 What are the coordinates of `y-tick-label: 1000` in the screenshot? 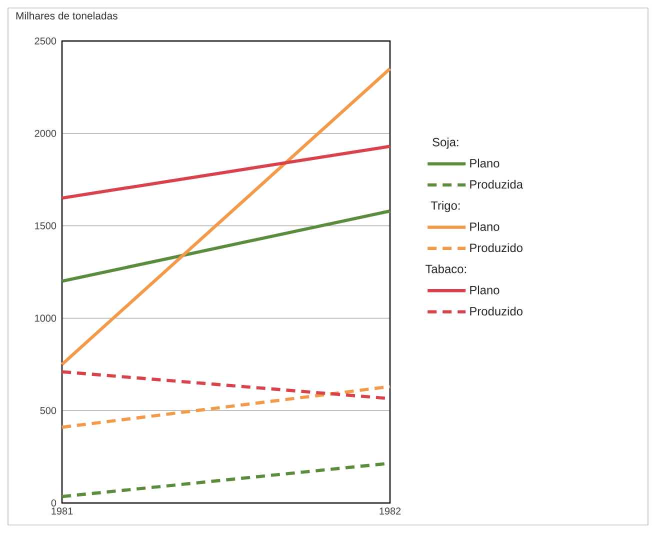 It's located at (45, 318).